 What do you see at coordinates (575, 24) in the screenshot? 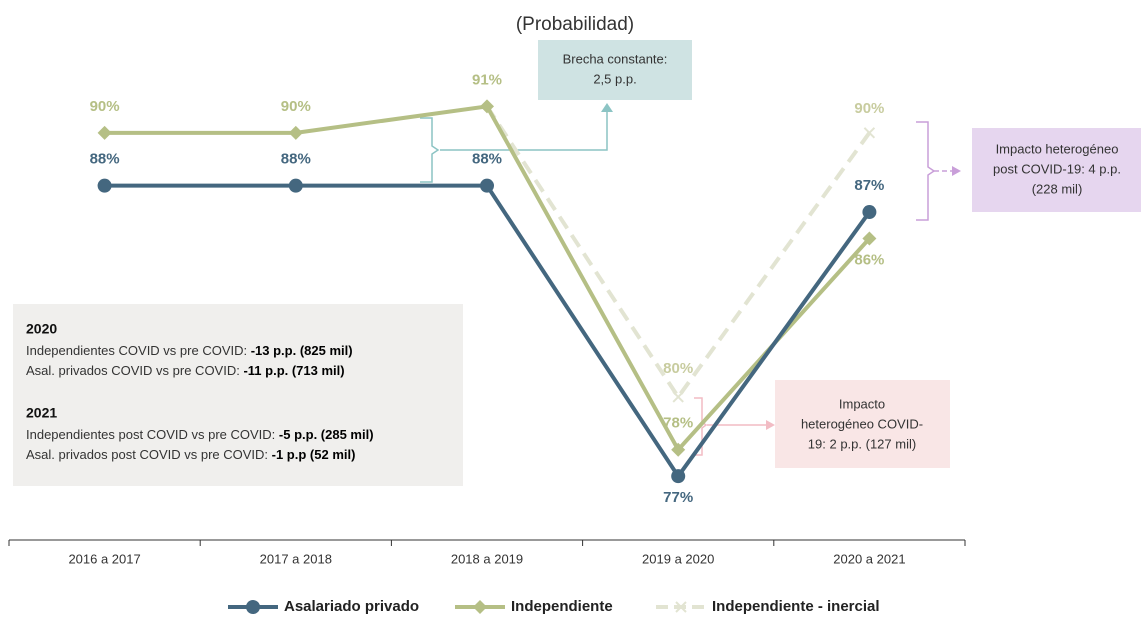
I see `chart-subtitle: (Probabilidad)` at bounding box center [575, 24].